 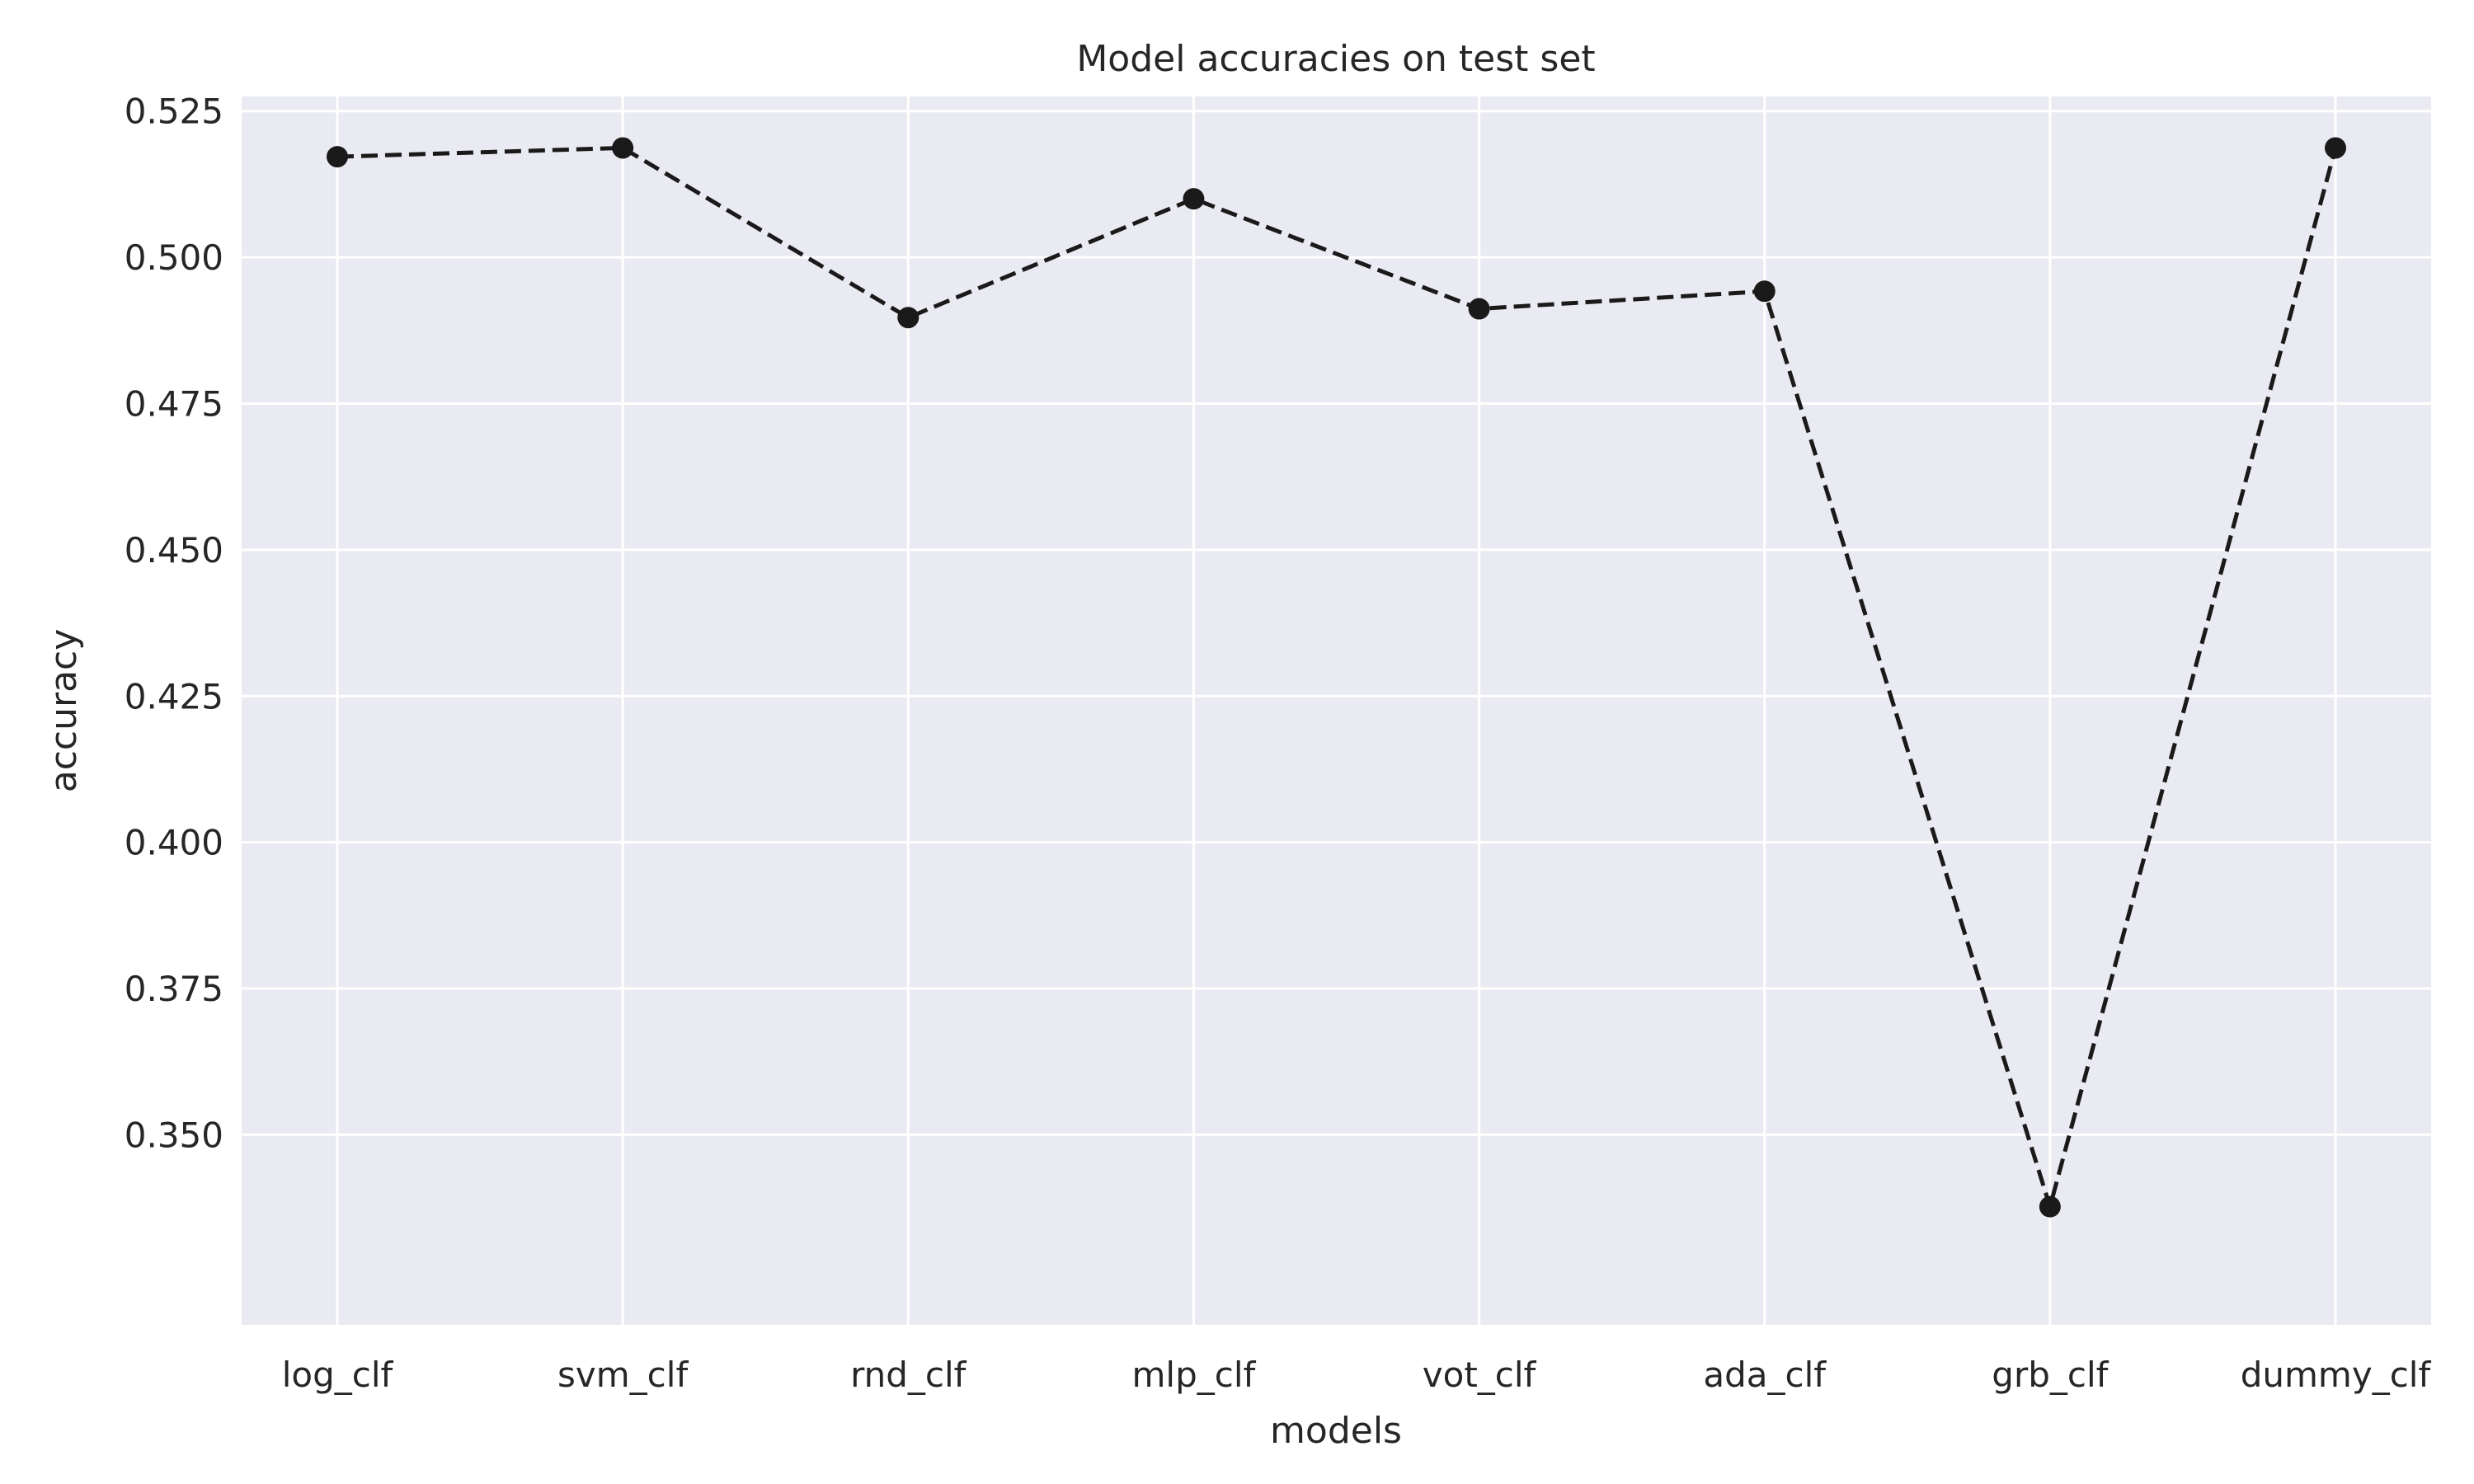 I want to click on y-tick-label: 0.500, so click(x=174, y=257).